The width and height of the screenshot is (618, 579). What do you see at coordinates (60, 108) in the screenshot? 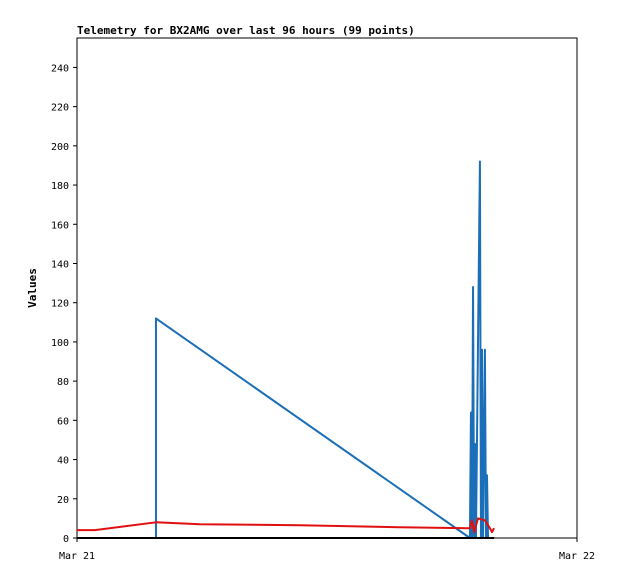
I see `y-tick-label: 220` at bounding box center [60, 108].